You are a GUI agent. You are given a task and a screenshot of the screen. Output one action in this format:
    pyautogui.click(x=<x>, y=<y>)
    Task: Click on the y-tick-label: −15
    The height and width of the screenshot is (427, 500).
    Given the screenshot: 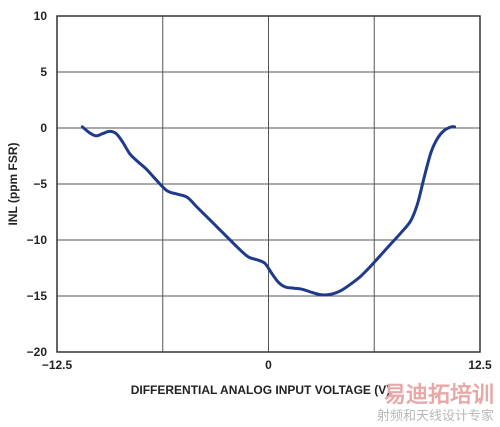 What is the action you would take?
    pyautogui.click(x=37, y=296)
    